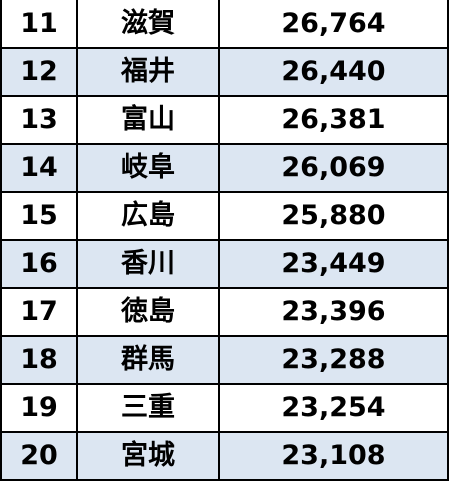 The height and width of the screenshot is (482, 450). What do you see at coordinates (39, 24) in the screenshot?
I see `rank-cell: 11` at bounding box center [39, 24].